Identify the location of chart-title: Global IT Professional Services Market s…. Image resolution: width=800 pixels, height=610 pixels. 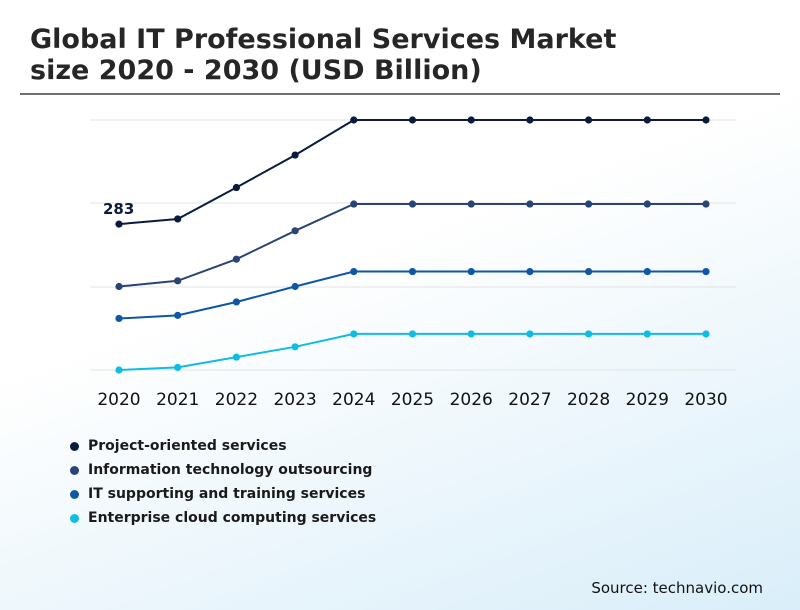
(323, 55).